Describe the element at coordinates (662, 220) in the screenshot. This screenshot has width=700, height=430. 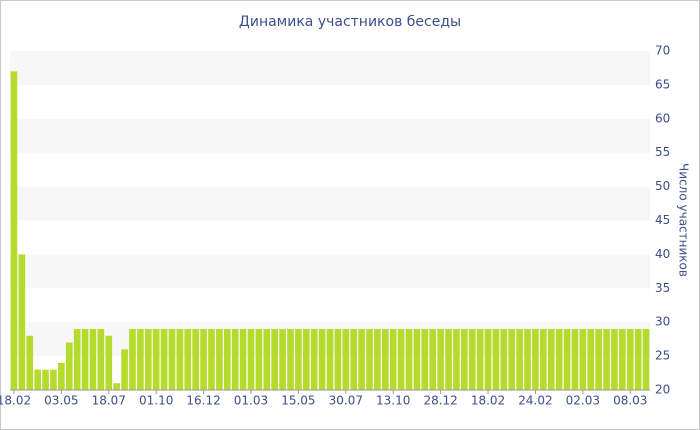
I see `y-tick-label: 45` at that location.